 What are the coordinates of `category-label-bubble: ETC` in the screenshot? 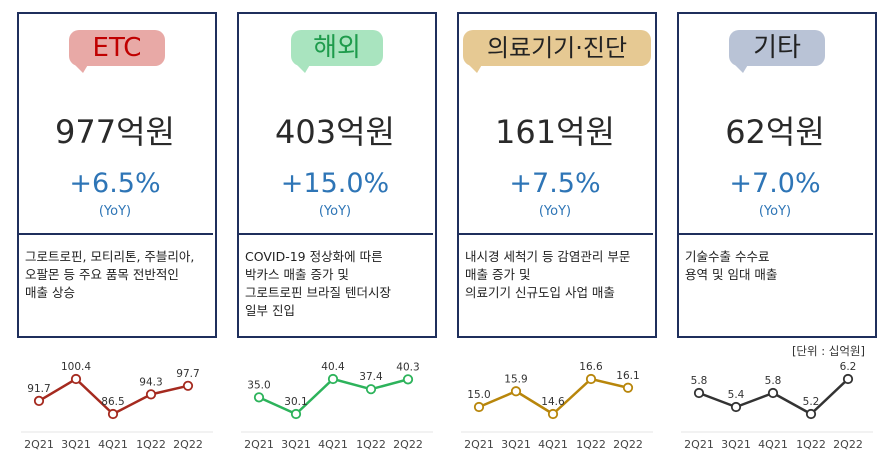 It's located at (117, 48).